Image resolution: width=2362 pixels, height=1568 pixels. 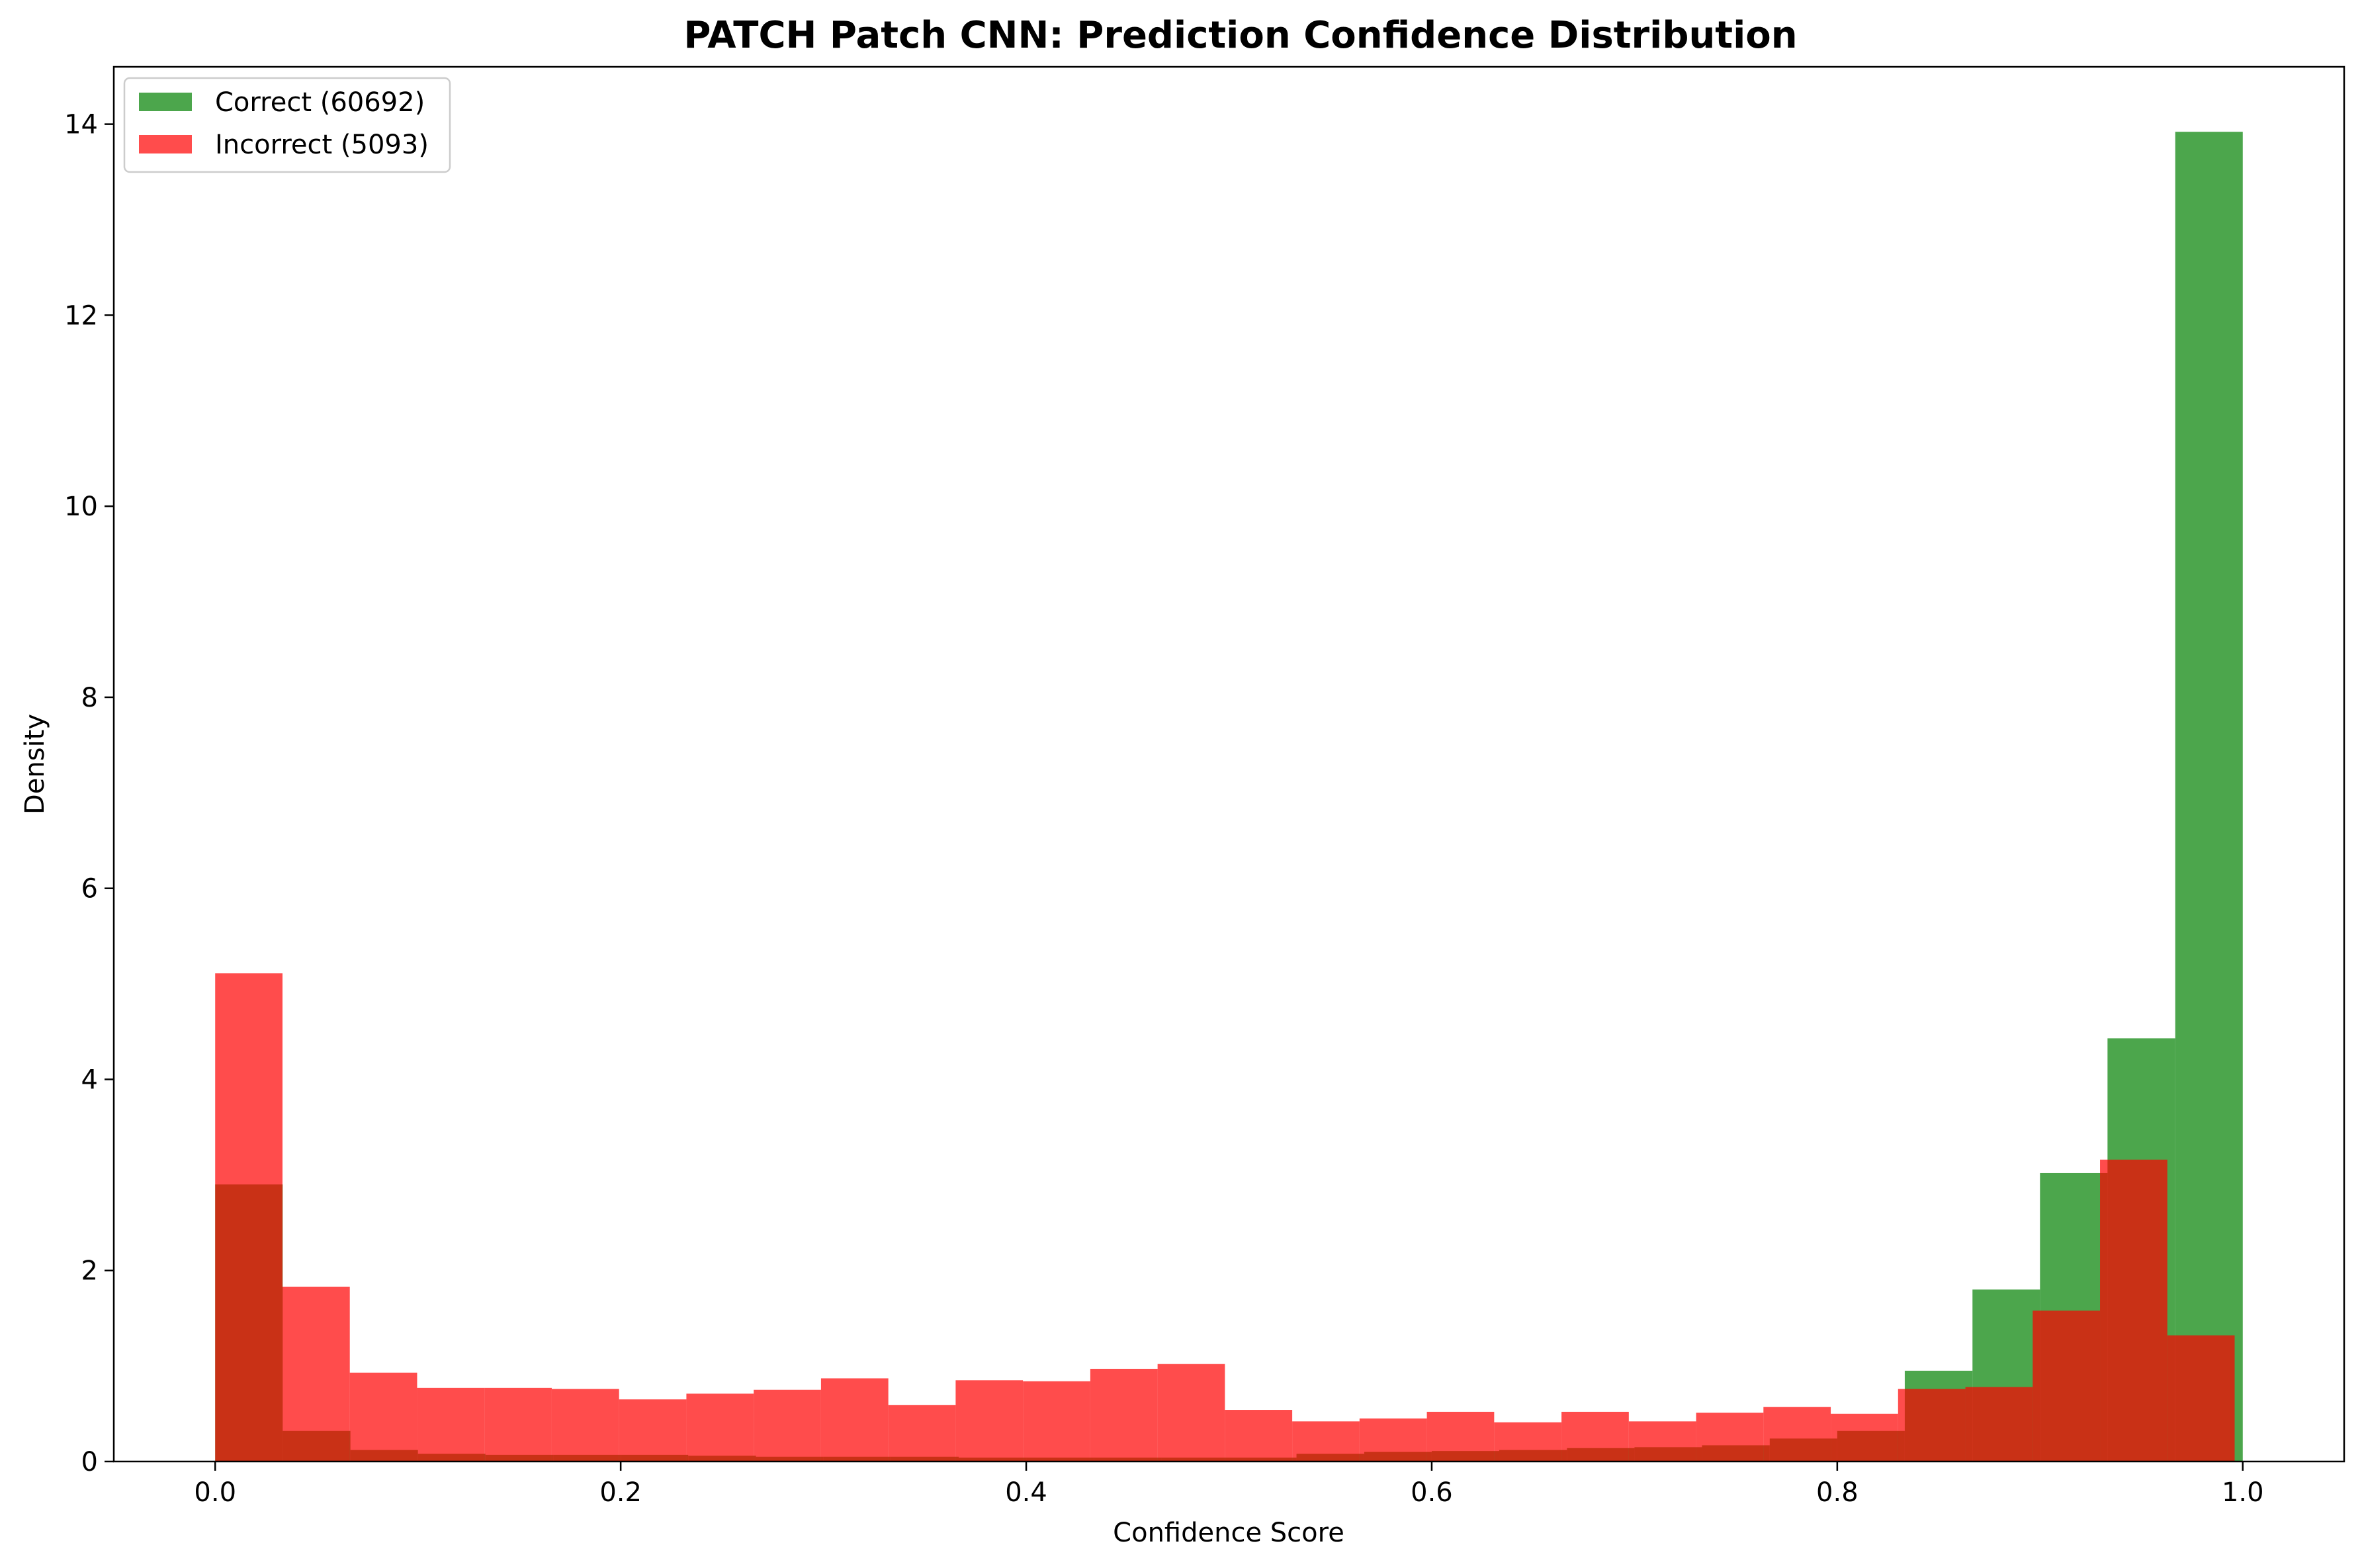 I want to click on legend-swatch-correct, so click(x=165, y=102).